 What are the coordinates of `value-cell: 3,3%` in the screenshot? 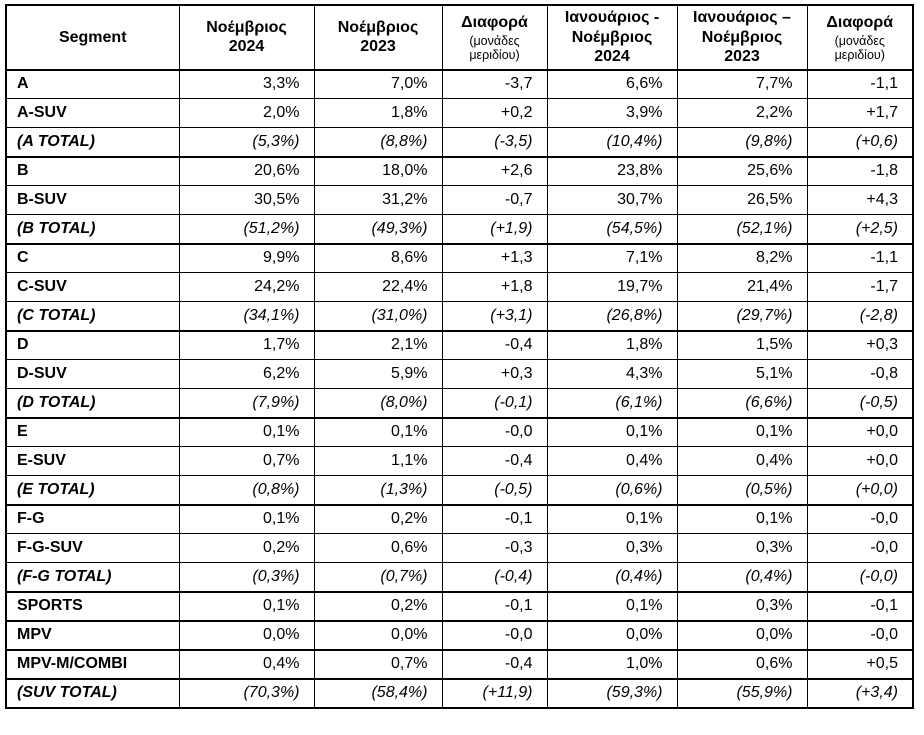 It's located at (246, 84).